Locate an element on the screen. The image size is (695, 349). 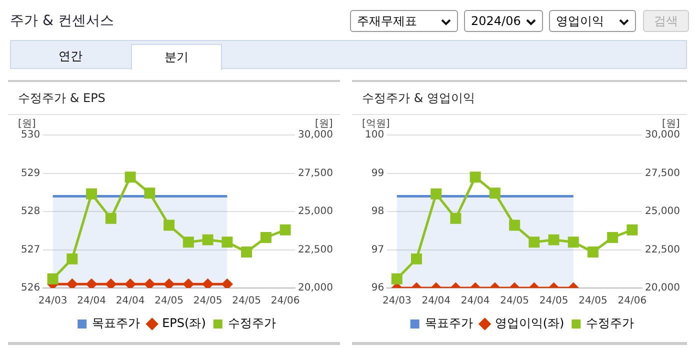
text: 연간 is located at coordinates (71, 56).